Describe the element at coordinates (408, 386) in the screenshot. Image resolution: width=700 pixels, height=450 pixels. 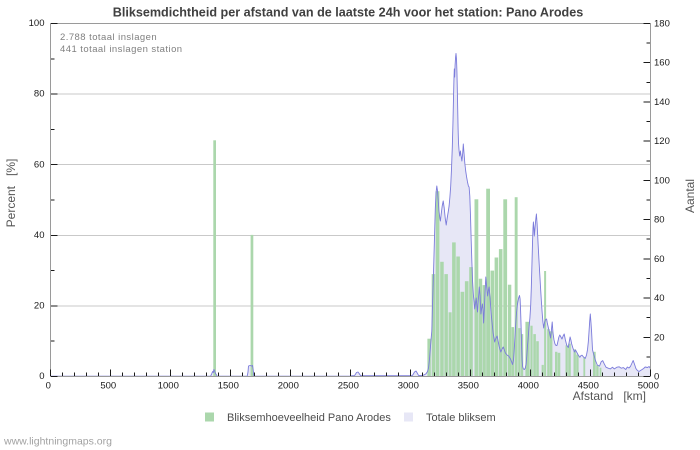
I see `svg-text: 3000` at that location.